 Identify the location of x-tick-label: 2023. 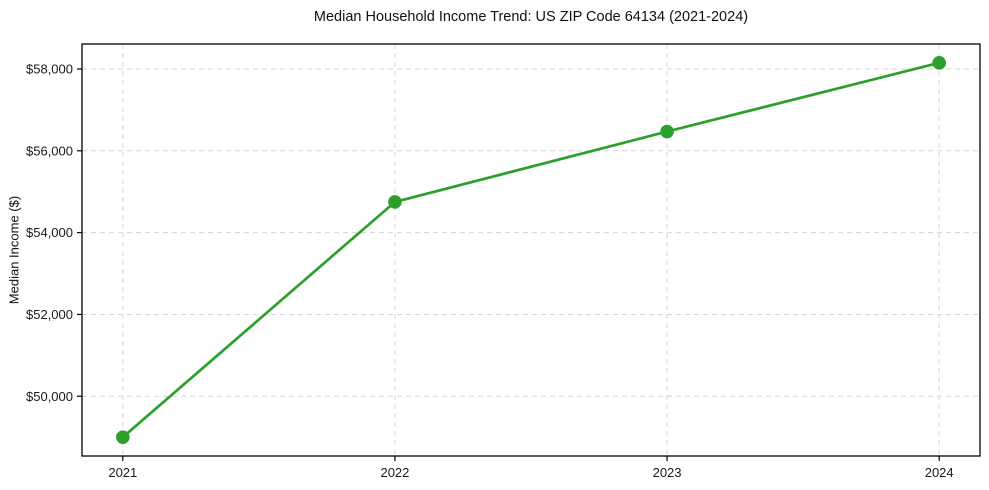
(667, 472).